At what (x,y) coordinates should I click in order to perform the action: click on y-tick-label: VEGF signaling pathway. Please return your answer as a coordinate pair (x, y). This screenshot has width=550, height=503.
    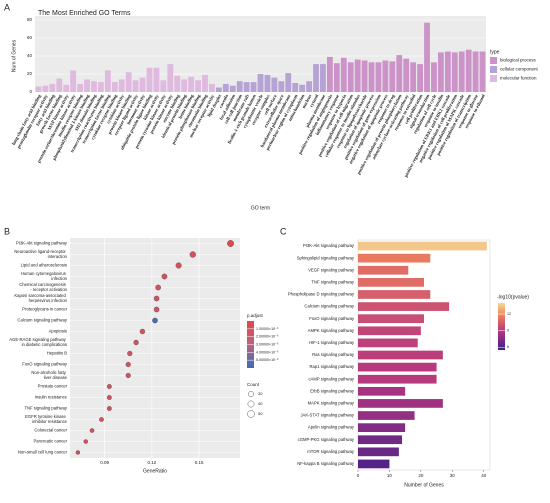
    Looking at the image, I should click on (331, 269).